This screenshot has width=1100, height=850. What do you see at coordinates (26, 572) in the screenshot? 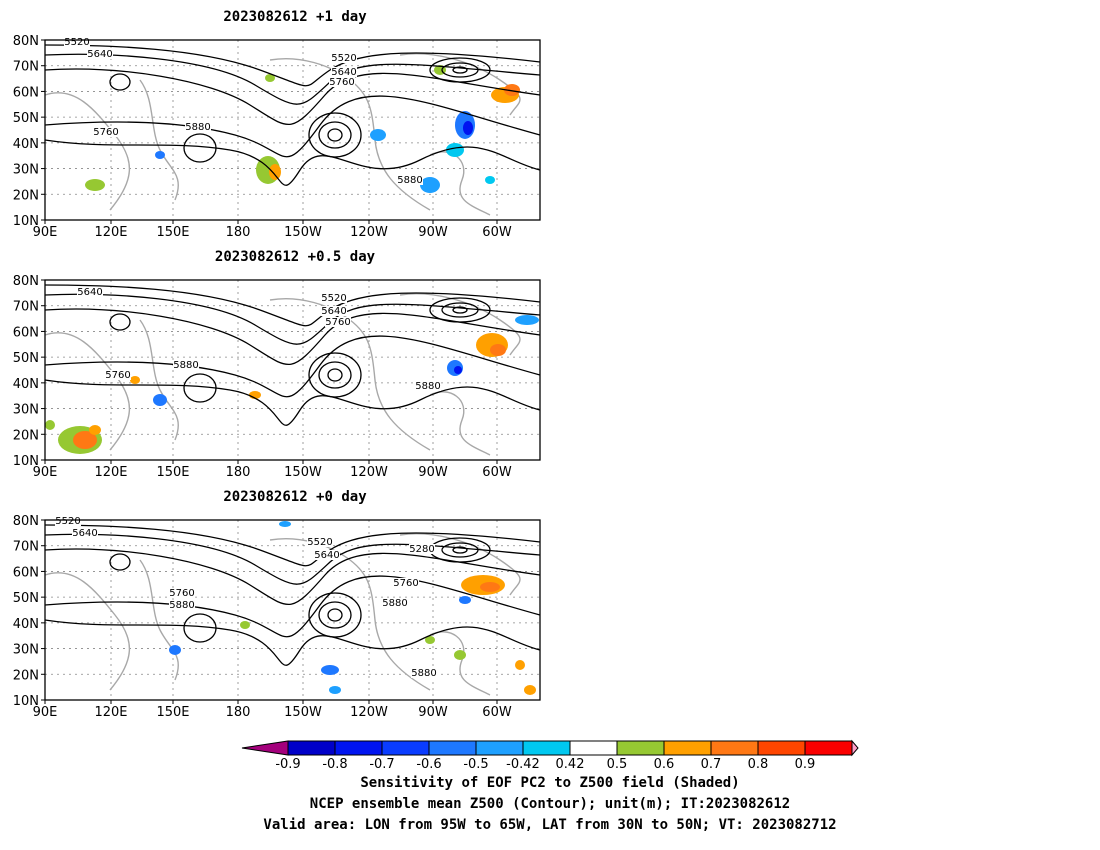
I see `lat-tick-label: 60N` at bounding box center [26, 572].